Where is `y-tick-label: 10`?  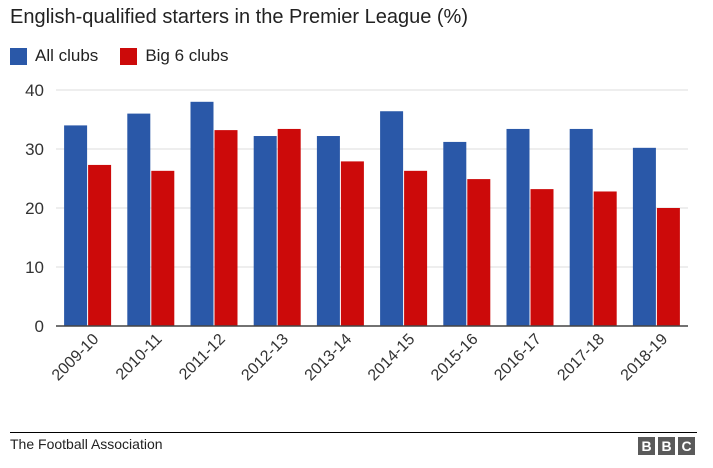
y-tick-label: 10 is located at coordinates (34, 267).